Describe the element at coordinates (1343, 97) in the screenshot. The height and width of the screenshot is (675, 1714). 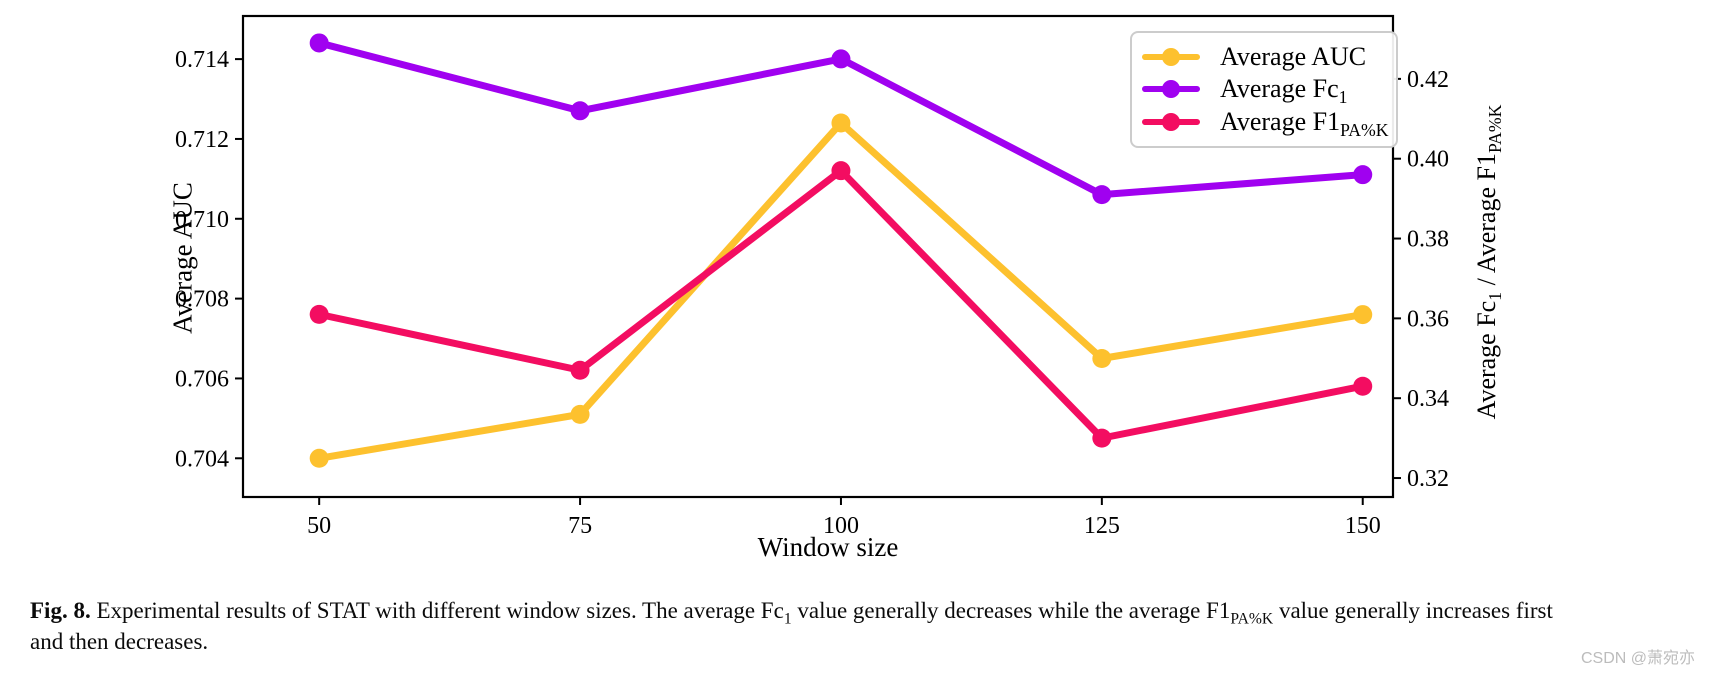
I see `legend-label-sub: 1` at that location.